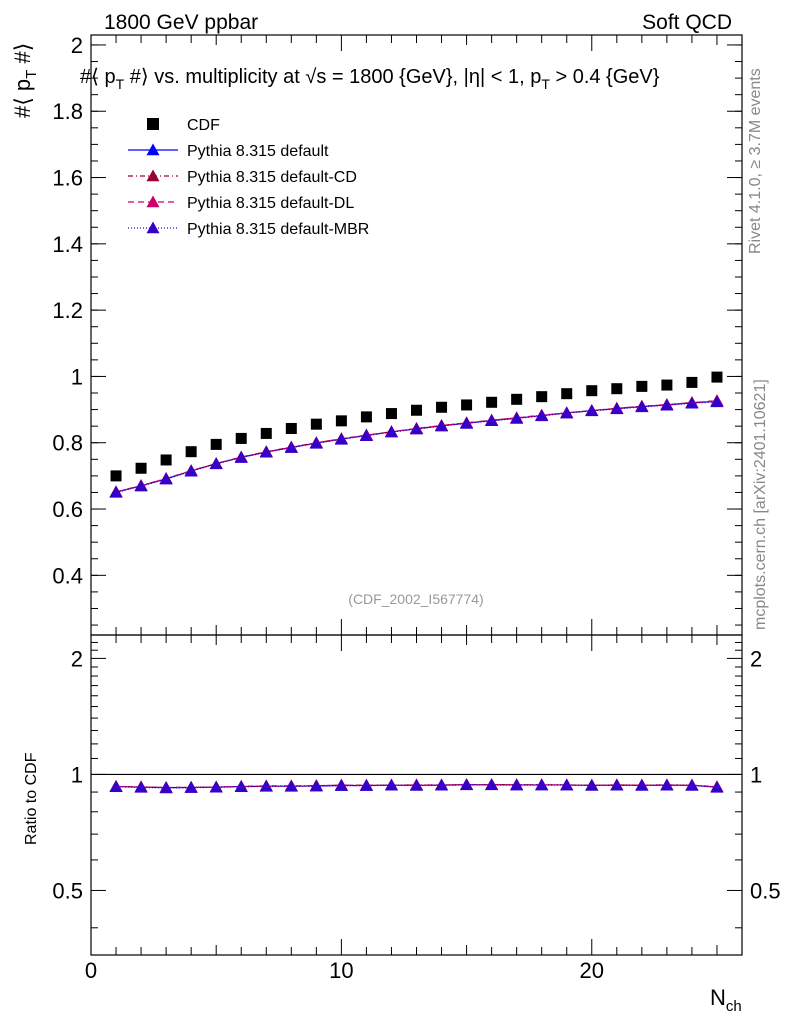 The width and height of the screenshot is (786, 1024). What do you see at coordinates (272, 177) in the screenshot?
I see `legend-label: Pythia 8.315 default-CD` at bounding box center [272, 177].